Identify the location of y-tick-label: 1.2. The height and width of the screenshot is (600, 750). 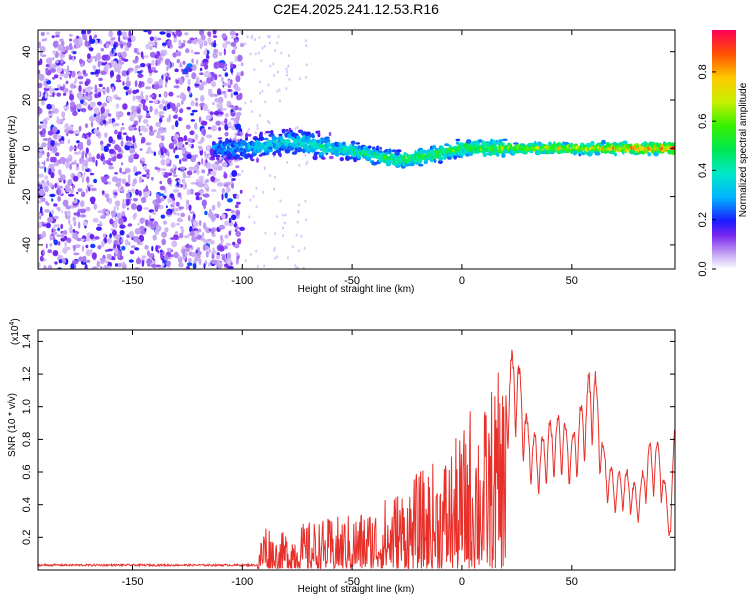
(27, 373).